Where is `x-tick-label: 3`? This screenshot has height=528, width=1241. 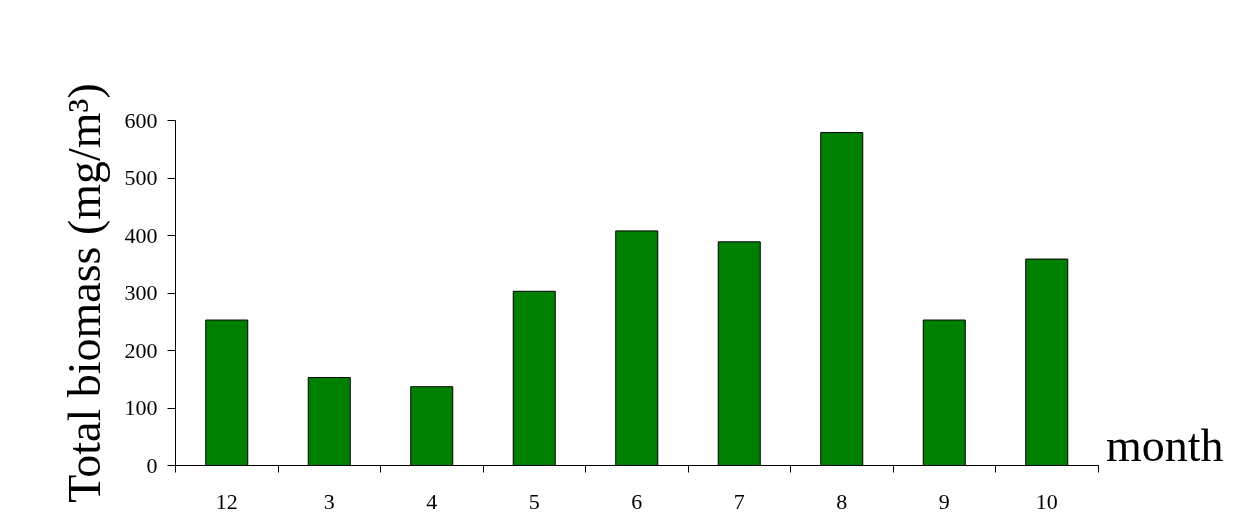 x-tick-label: 3 is located at coordinates (329, 501).